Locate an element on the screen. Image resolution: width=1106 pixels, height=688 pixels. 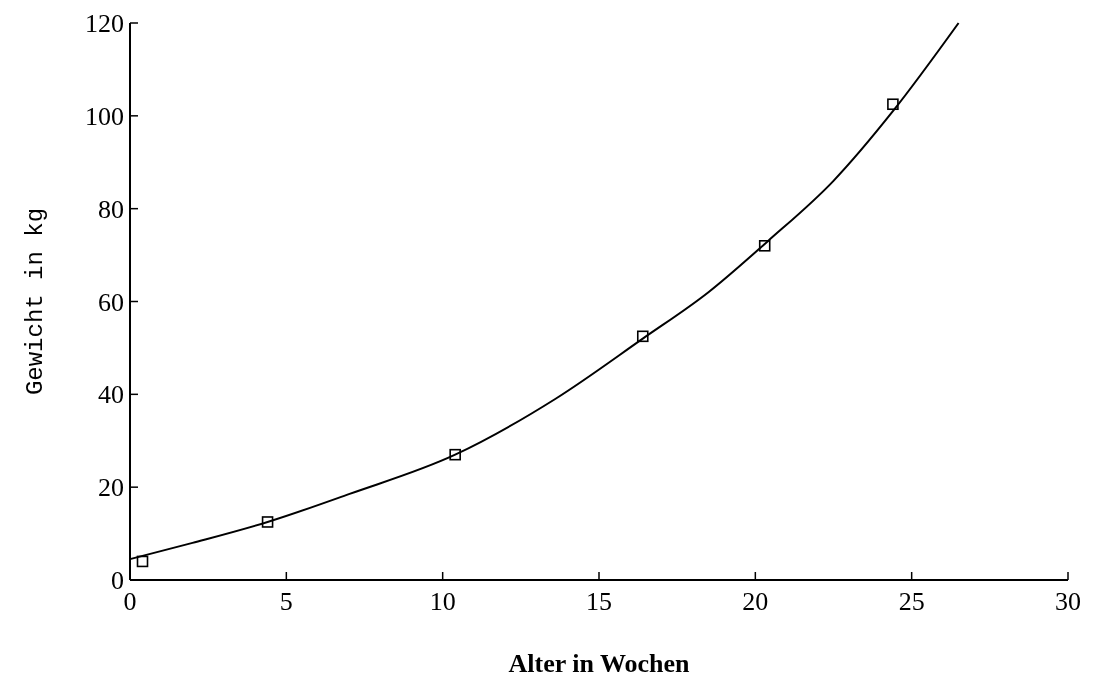
x-axis-title: Alter in Wochen is located at coordinates (599, 663).